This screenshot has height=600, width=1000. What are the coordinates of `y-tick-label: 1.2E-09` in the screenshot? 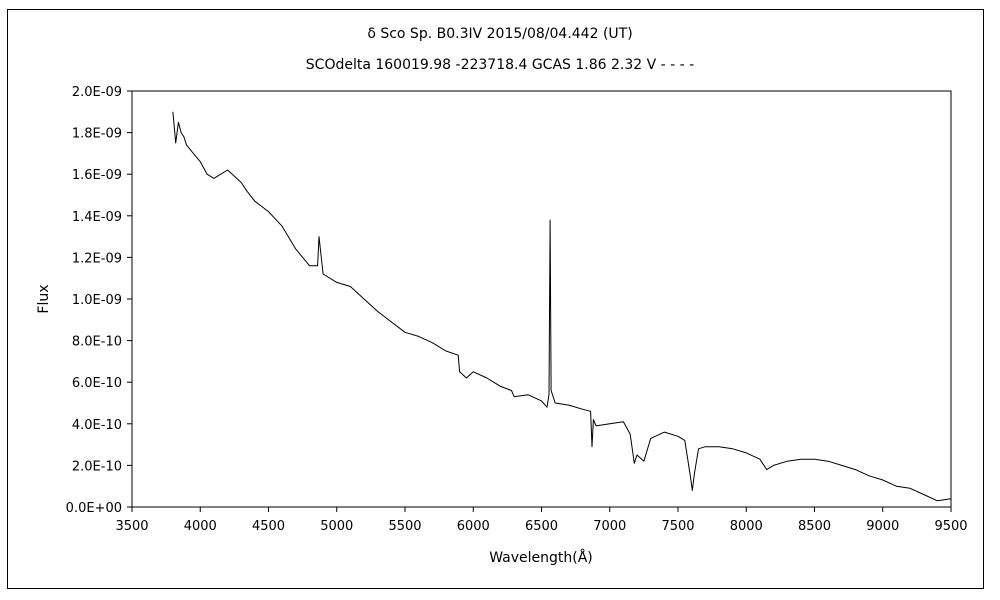 It's located at (97, 258).